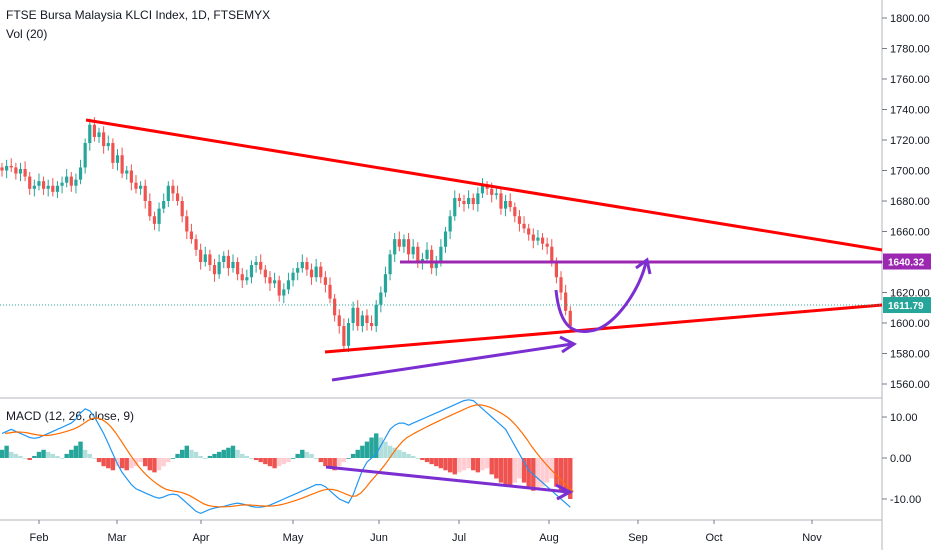 The height and width of the screenshot is (550, 932). I want to click on price-tick-label: 1580.00, so click(910, 355).